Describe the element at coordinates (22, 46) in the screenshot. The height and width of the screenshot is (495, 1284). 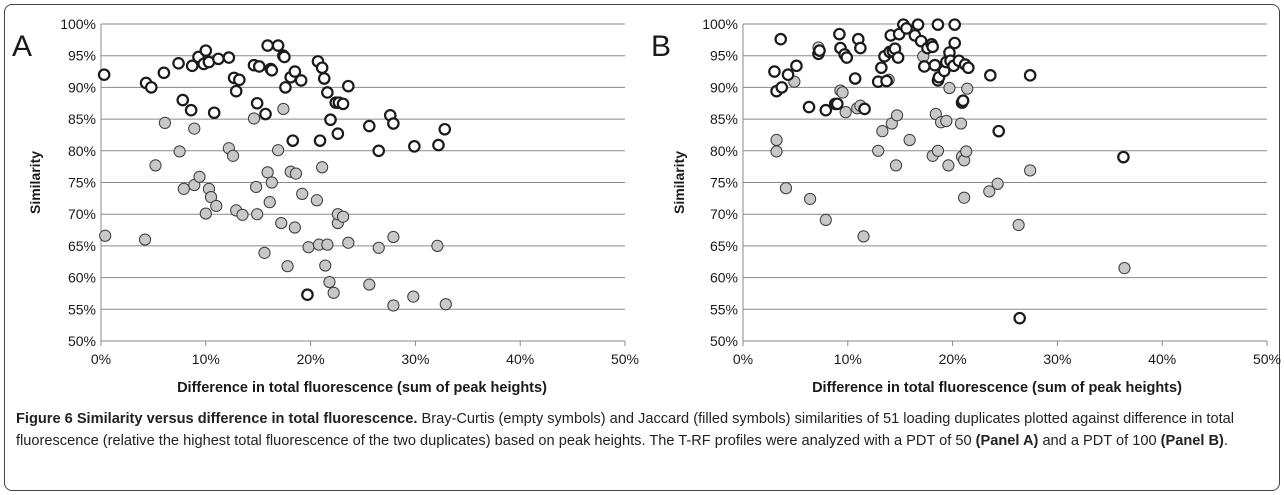
I see `panel-letter-a: A` at that location.